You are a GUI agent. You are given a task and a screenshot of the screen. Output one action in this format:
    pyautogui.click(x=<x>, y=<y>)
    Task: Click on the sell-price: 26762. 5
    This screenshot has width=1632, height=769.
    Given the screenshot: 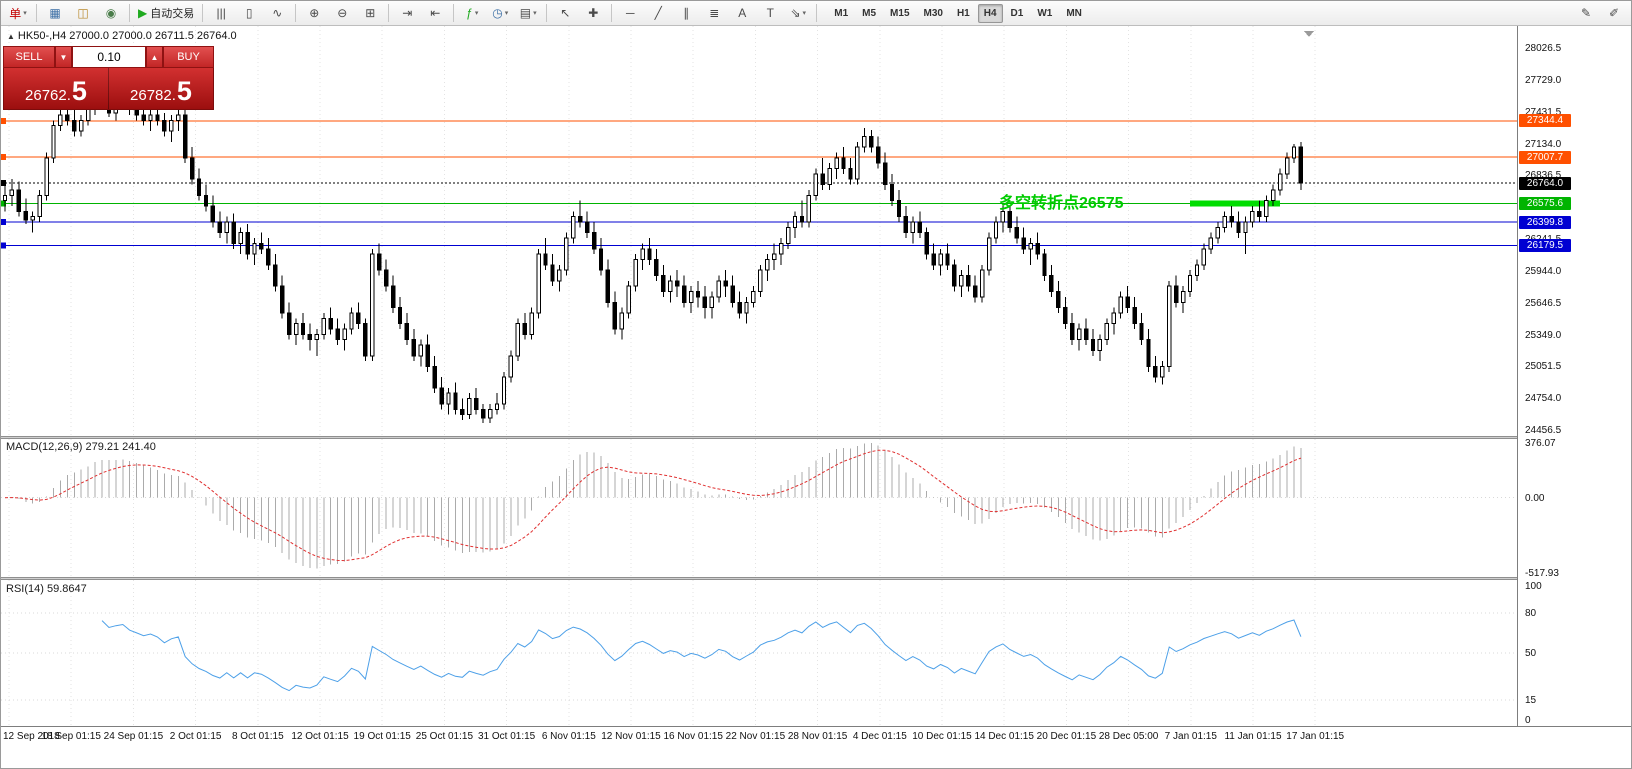 What is the action you would take?
    pyautogui.click(x=56, y=88)
    